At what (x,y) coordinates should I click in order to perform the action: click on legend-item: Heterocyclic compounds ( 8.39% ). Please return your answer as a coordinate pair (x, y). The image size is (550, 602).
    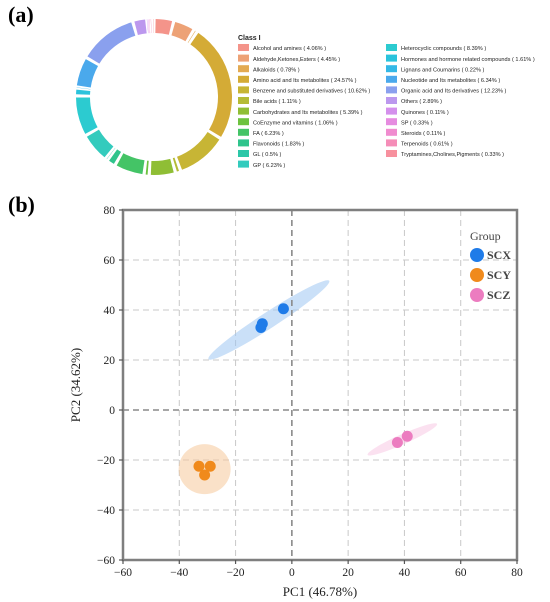
    Looking at the image, I should click on (443, 49).